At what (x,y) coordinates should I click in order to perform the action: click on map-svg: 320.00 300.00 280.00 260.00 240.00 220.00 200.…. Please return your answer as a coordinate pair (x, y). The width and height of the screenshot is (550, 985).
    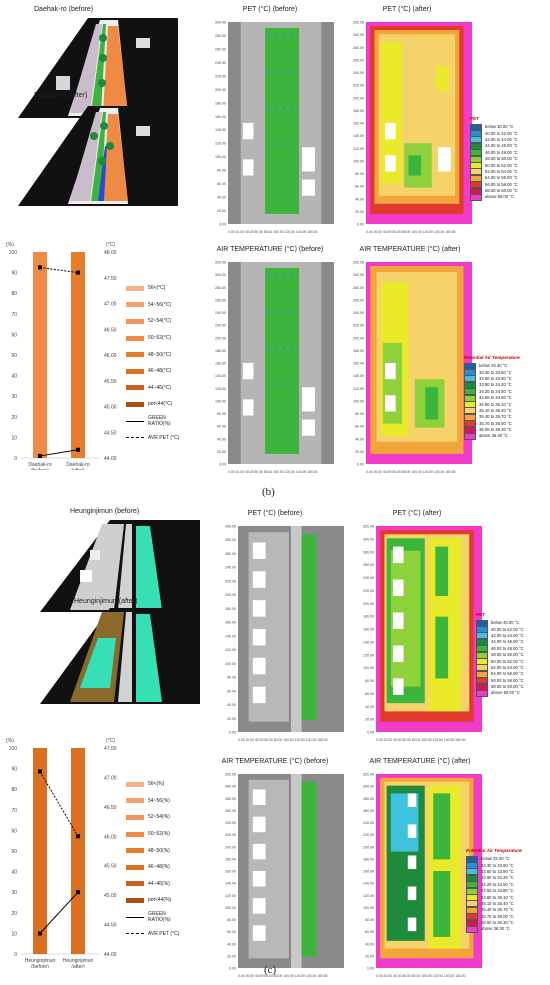
    Looking at the image, I should click on (422, 633).